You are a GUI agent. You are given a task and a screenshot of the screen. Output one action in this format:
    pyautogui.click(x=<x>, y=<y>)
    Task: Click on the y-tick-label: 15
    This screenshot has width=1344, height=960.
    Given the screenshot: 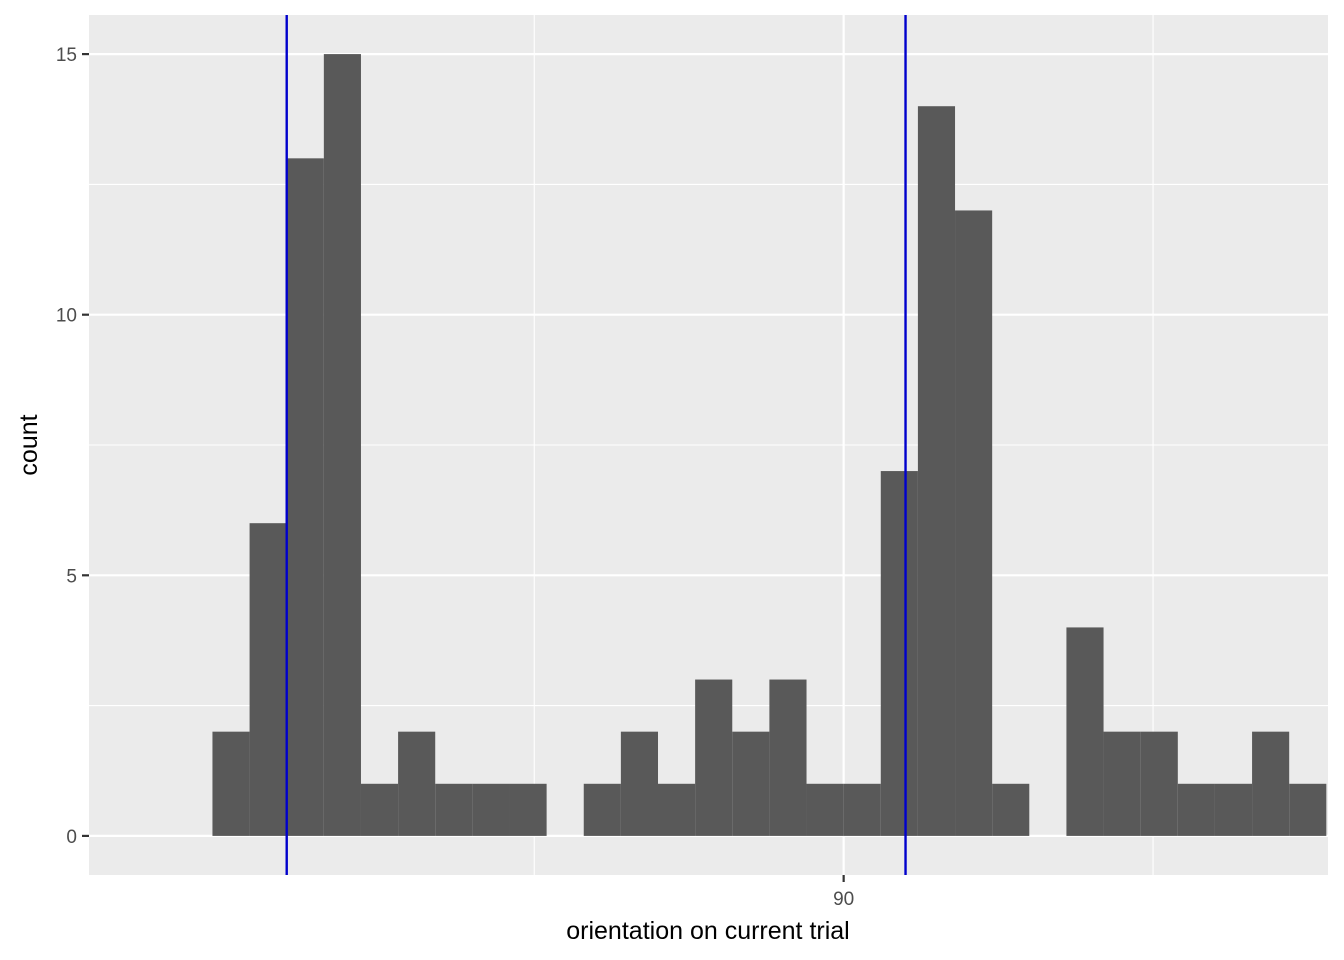 What is the action you would take?
    pyautogui.click(x=66, y=55)
    